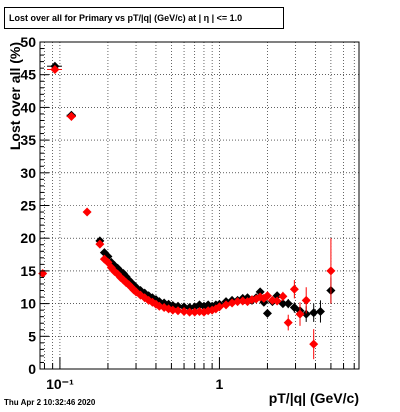 This screenshot has height=412, width=400. I want to click on y-tick-label: 20, so click(28, 238).